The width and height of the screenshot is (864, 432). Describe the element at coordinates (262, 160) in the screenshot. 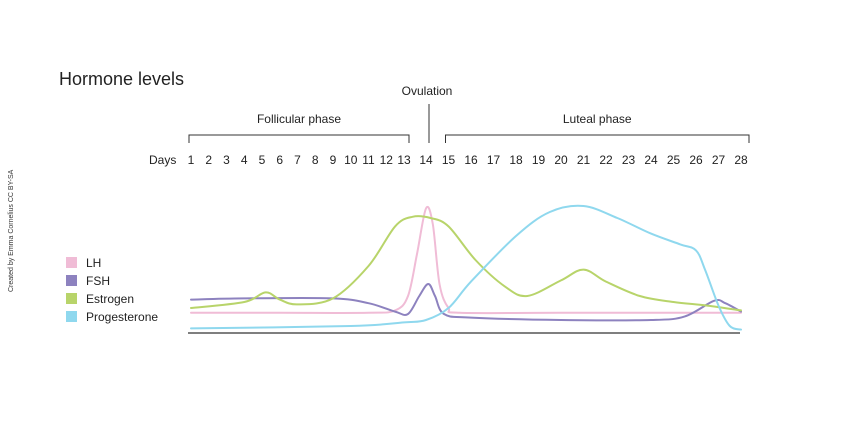

I see `day-tick-label: 5` at that location.